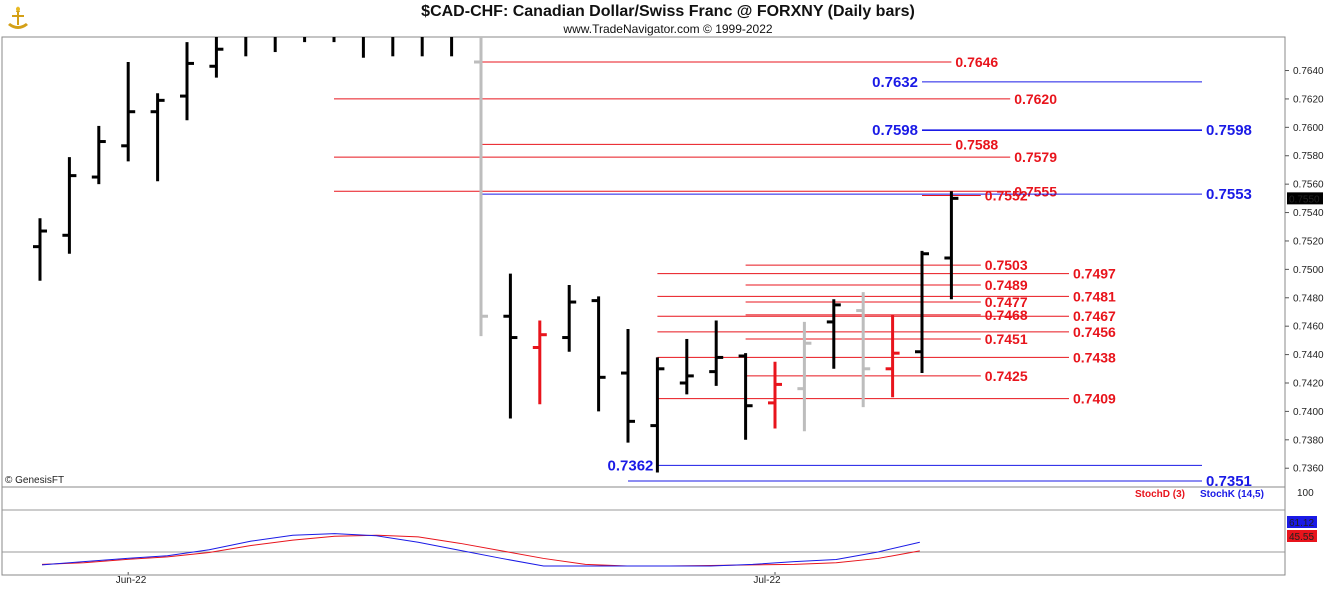 The width and height of the screenshot is (1336, 591). I want to click on level-label-0.7646: 0.7646, so click(976, 62).